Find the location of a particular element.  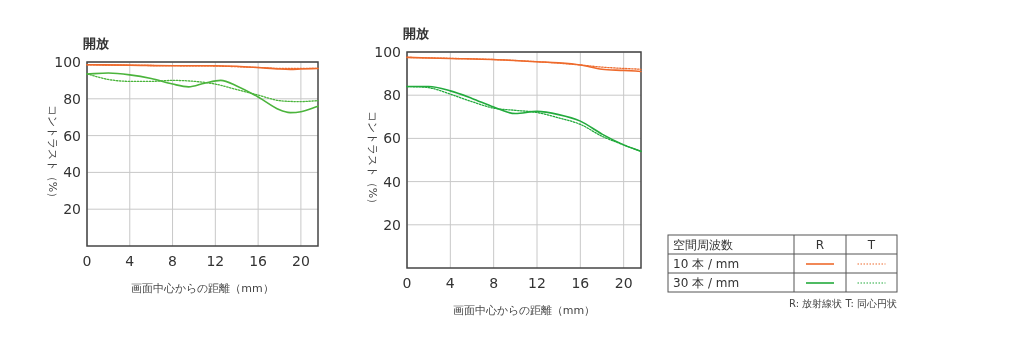

legend: 空間周波数 R T 10 本 / mm 30 本 / mm is located at coordinates (782, 263).